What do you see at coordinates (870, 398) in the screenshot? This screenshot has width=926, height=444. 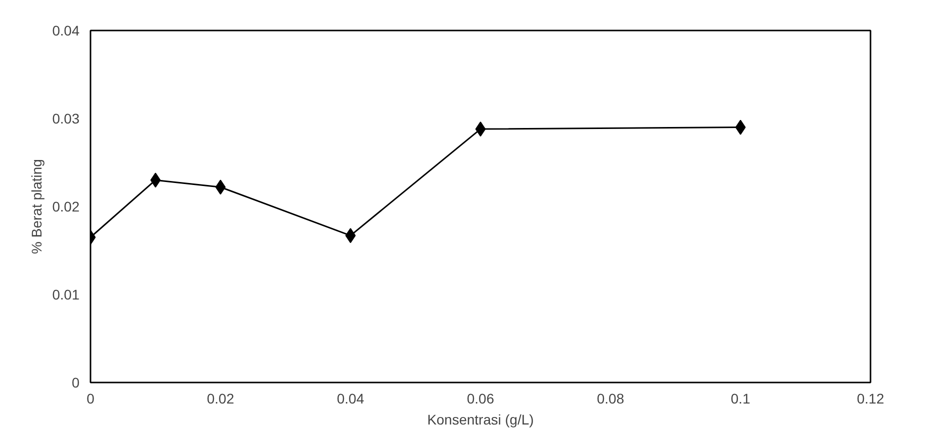 I see `x-tick-label: 0.12` at bounding box center [870, 398].